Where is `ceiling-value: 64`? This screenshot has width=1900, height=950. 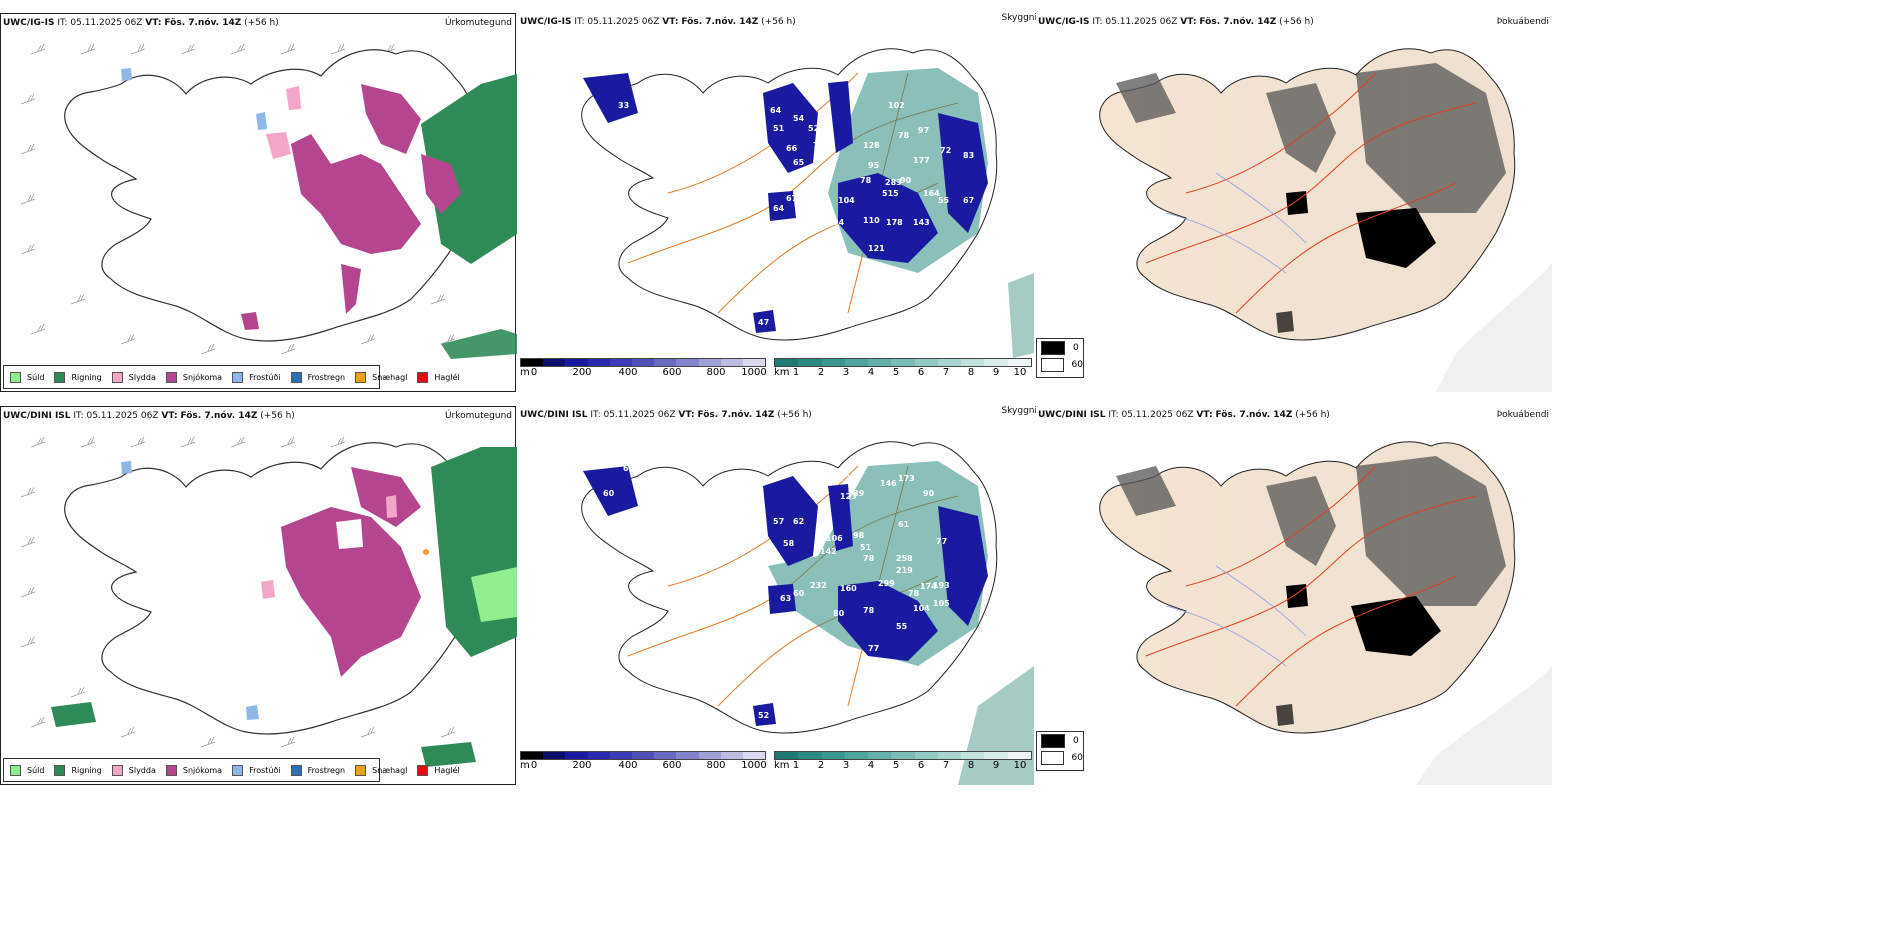
ceiling-value: 64 is located at coordinates (776, 110).